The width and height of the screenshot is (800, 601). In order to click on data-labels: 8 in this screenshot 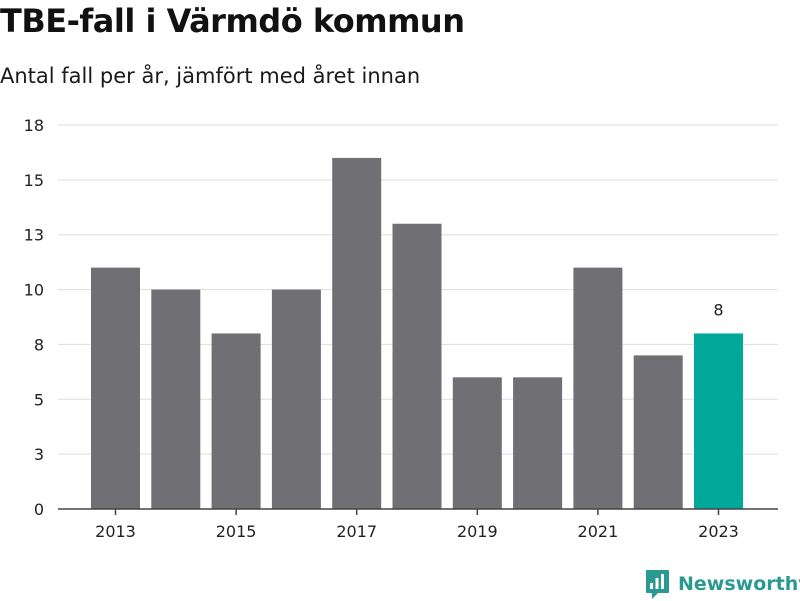, I will do `click(718, 309)`.